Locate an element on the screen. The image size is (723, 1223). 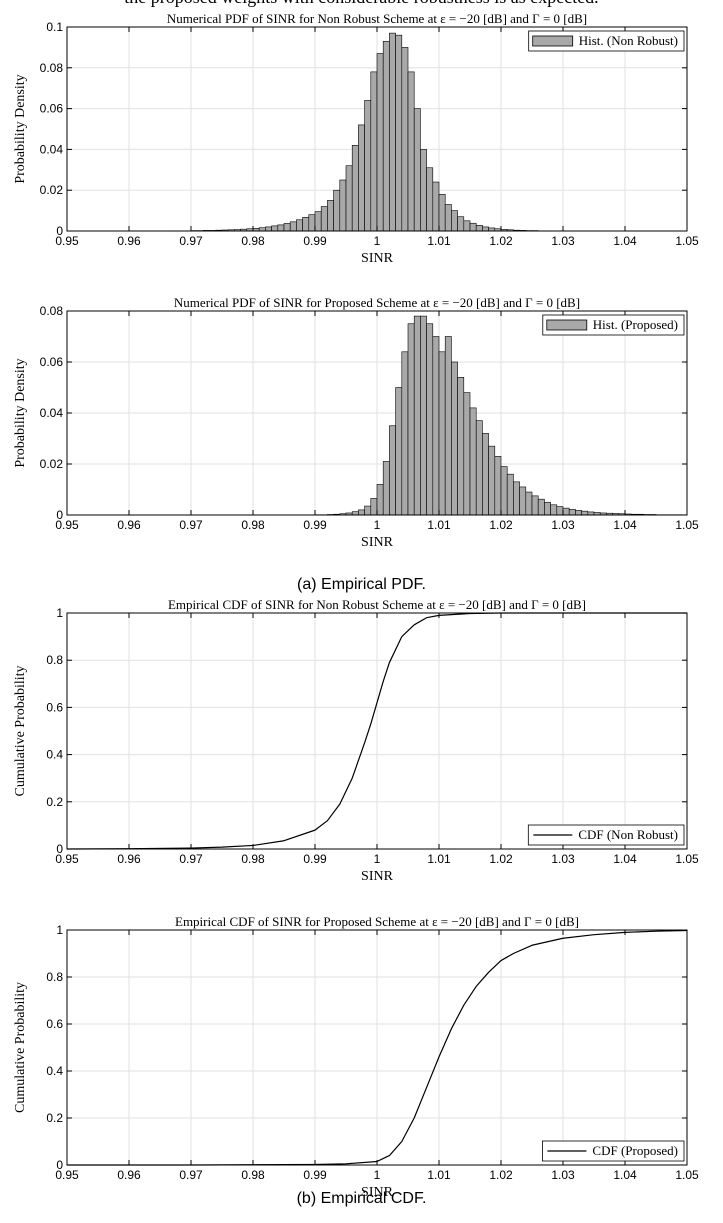
legend: Hist. (Non Robust) is located at coordinates (606, 41).